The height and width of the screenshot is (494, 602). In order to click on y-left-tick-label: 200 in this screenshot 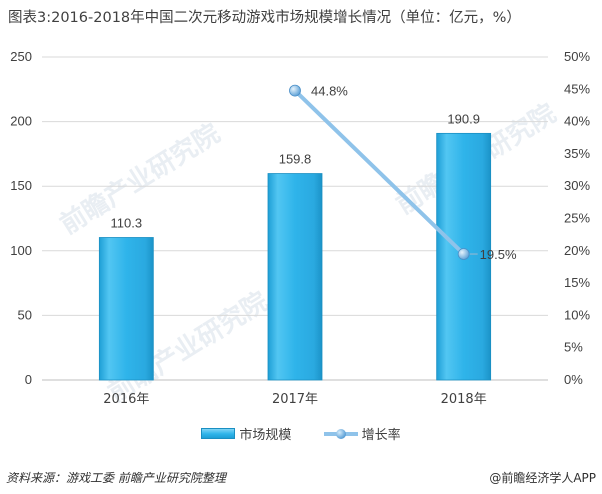, I will do `click(21, 121)`.